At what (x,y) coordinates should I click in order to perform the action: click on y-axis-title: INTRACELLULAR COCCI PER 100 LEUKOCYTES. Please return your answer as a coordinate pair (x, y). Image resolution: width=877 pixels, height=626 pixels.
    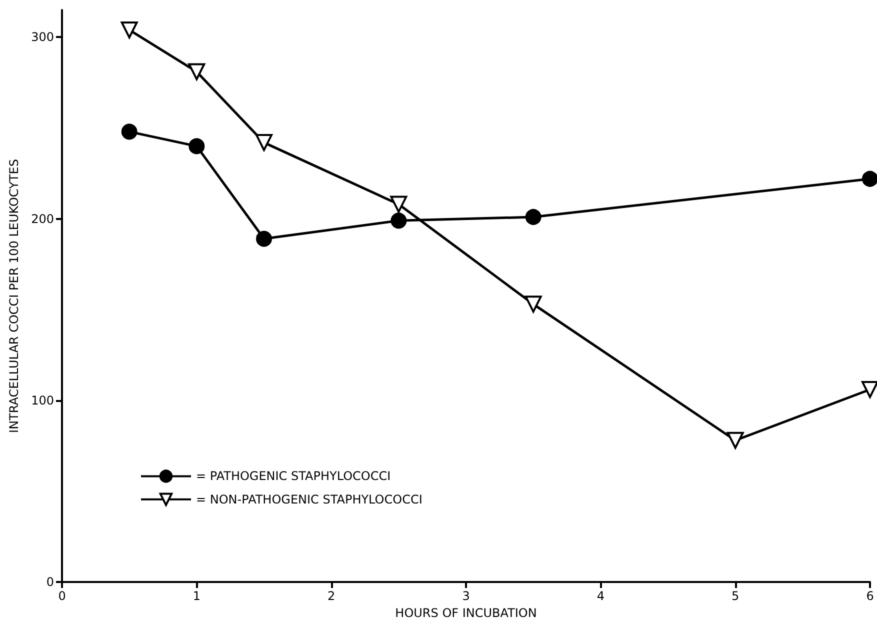
    Looking at the image, I should click on (14, 296).